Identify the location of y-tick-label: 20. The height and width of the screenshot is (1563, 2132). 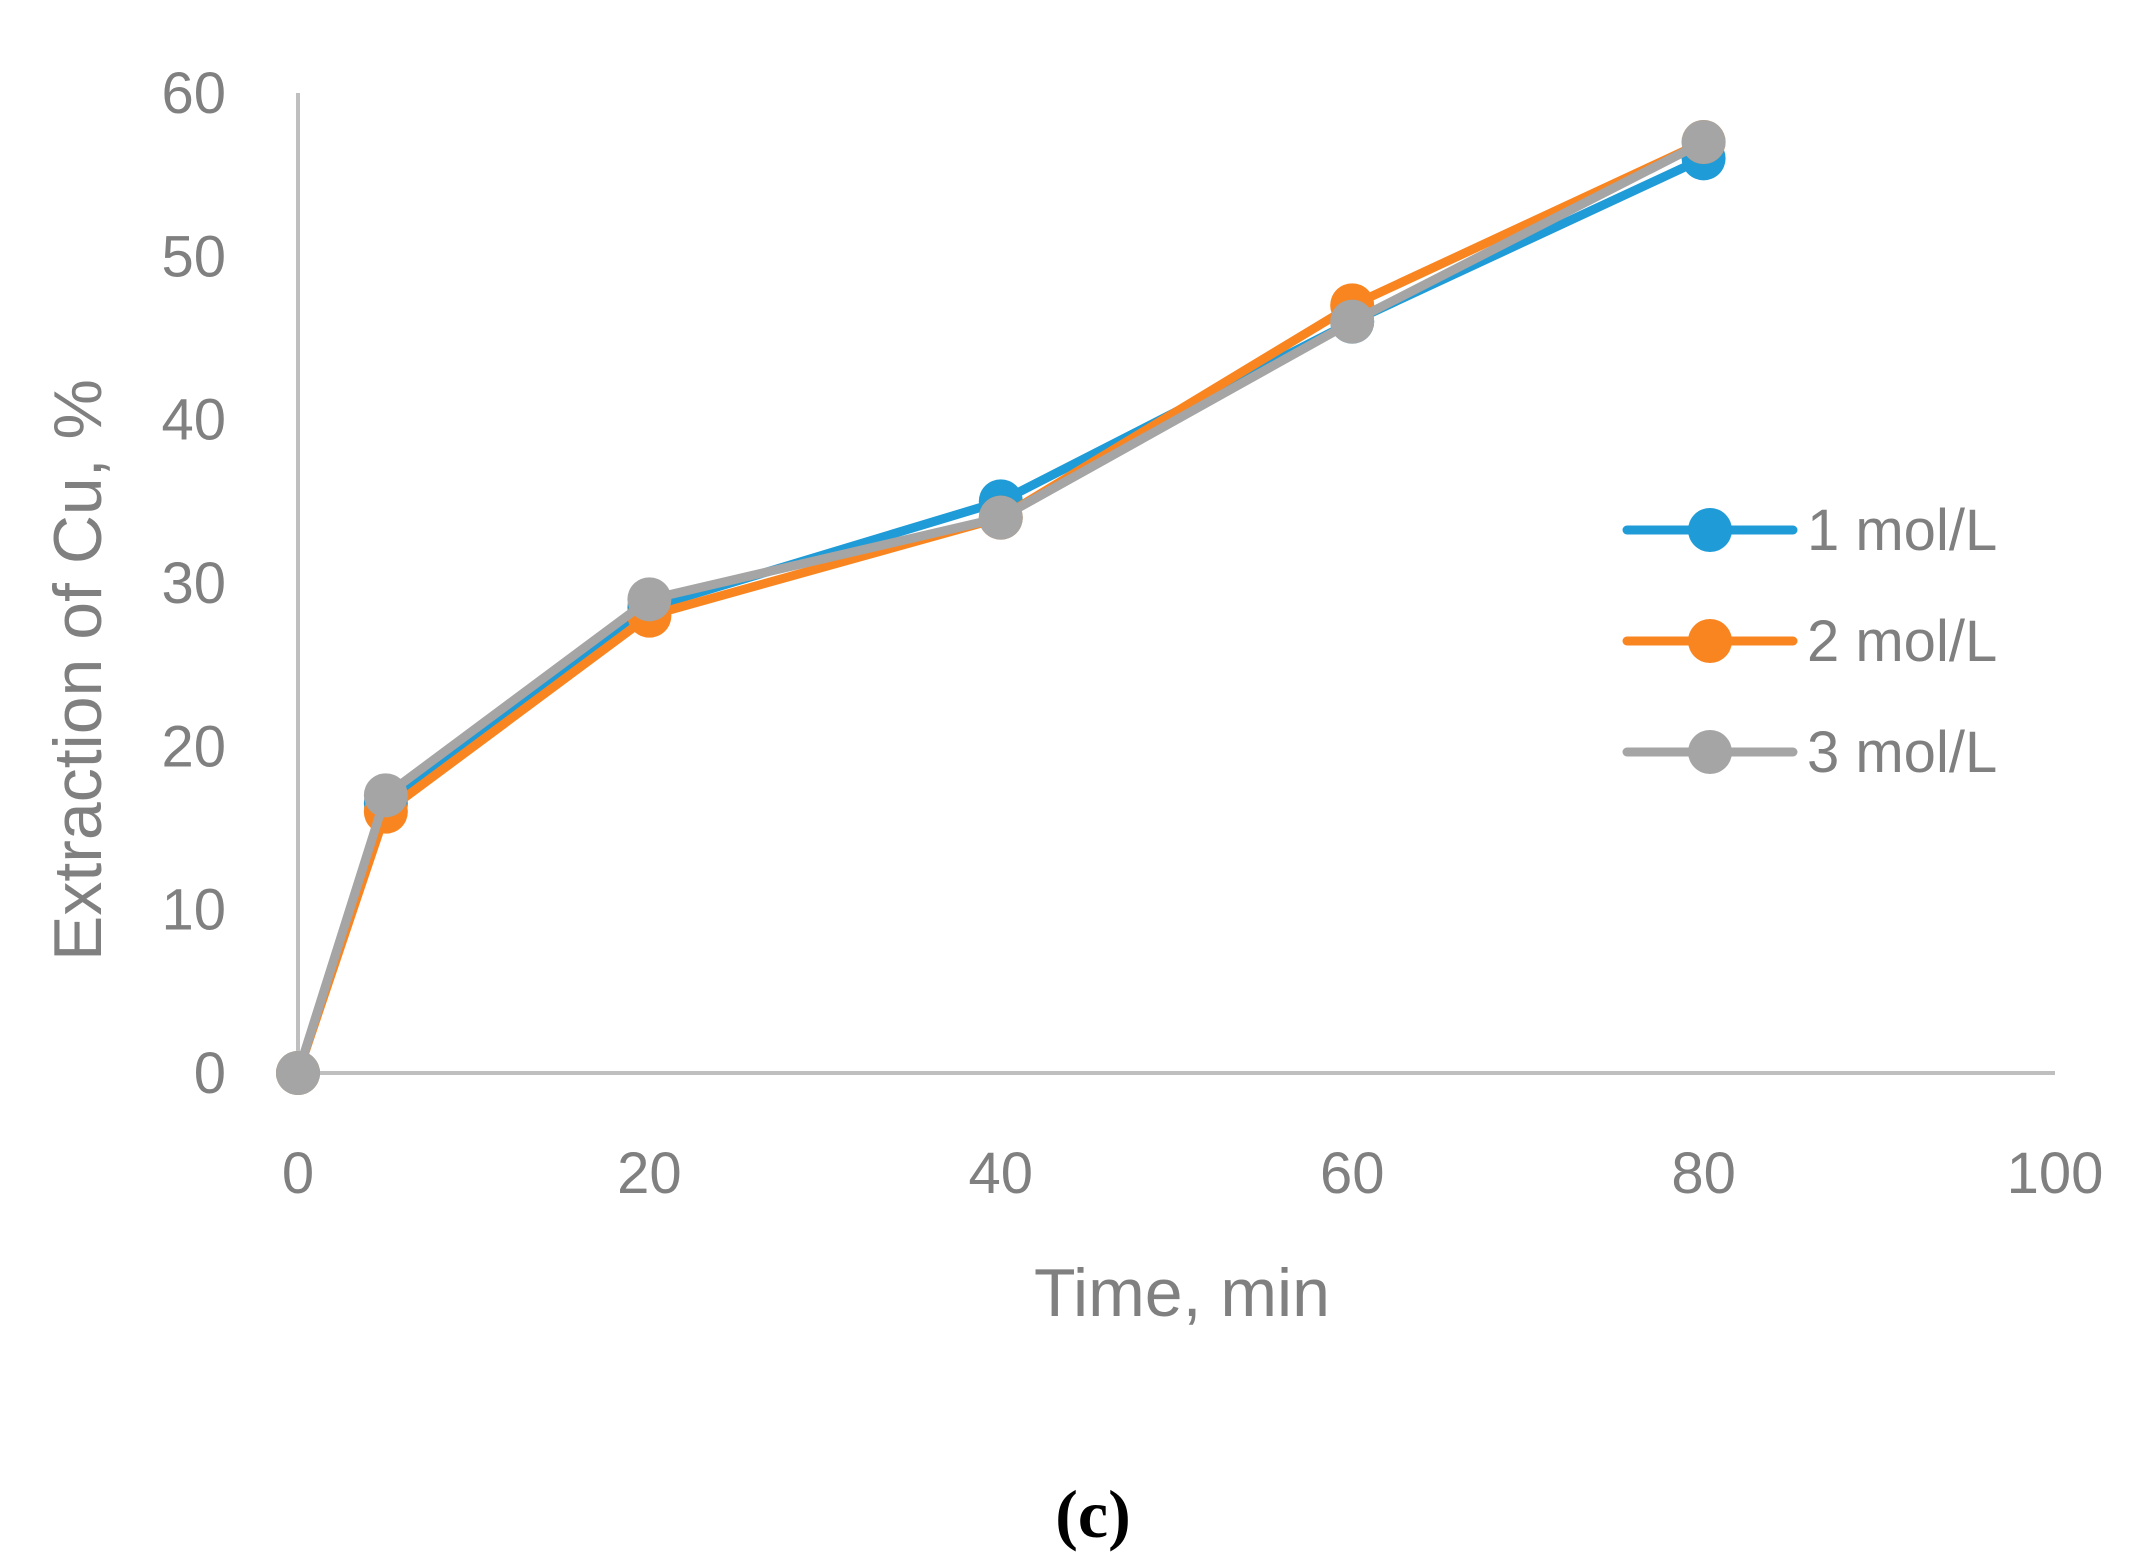
(193, 746).